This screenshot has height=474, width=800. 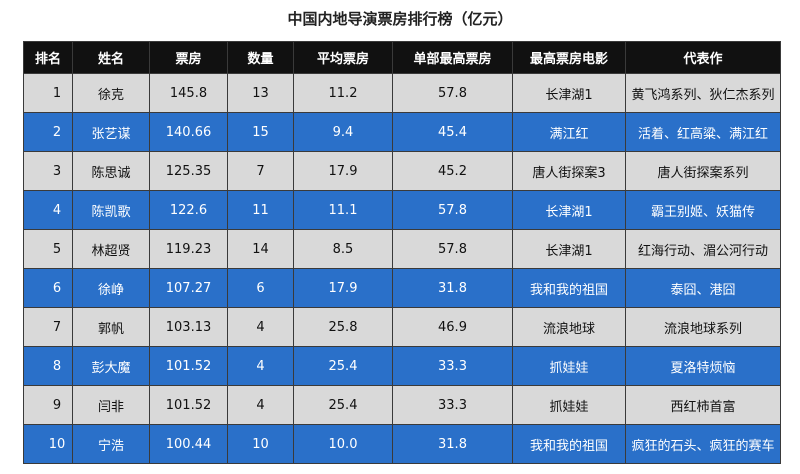 I want to click on cell-top-film: 满江红, so click(x=569, y=132).